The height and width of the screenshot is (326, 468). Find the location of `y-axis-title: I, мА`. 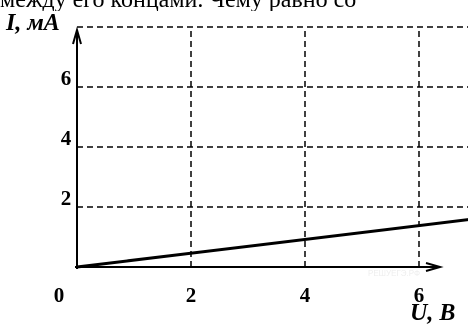

y-axis-title: I, мА is located at coordinates (32, 23).